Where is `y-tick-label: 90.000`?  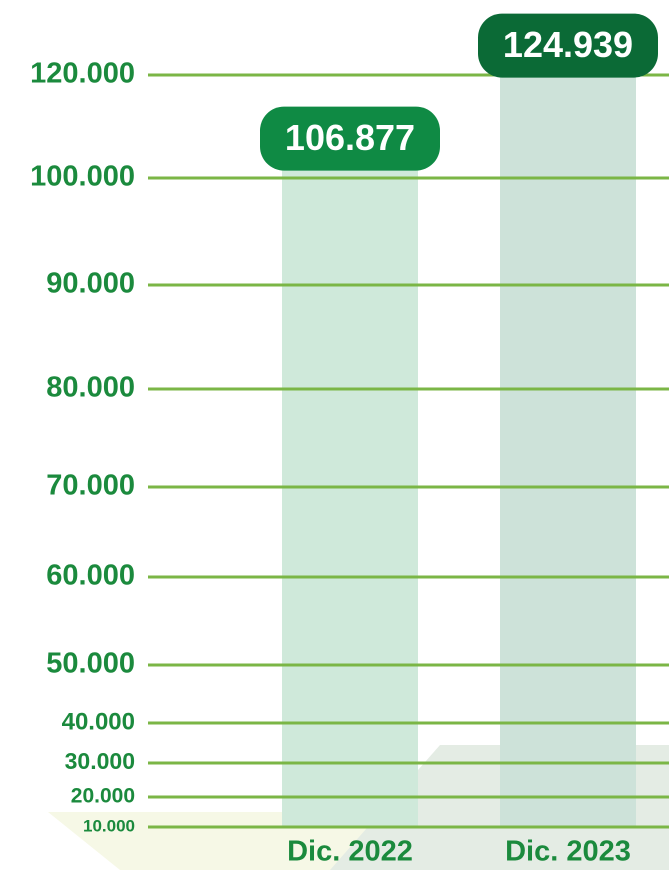 y-tick-label: 90.000 is located at coordinates (90, 284).